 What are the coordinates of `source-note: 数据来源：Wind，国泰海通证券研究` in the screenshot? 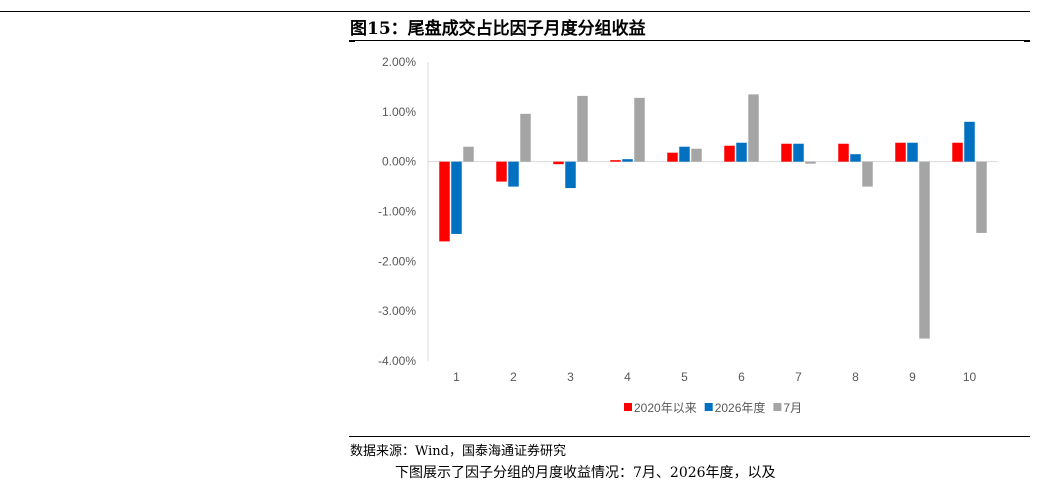 It's located at (458, 451).